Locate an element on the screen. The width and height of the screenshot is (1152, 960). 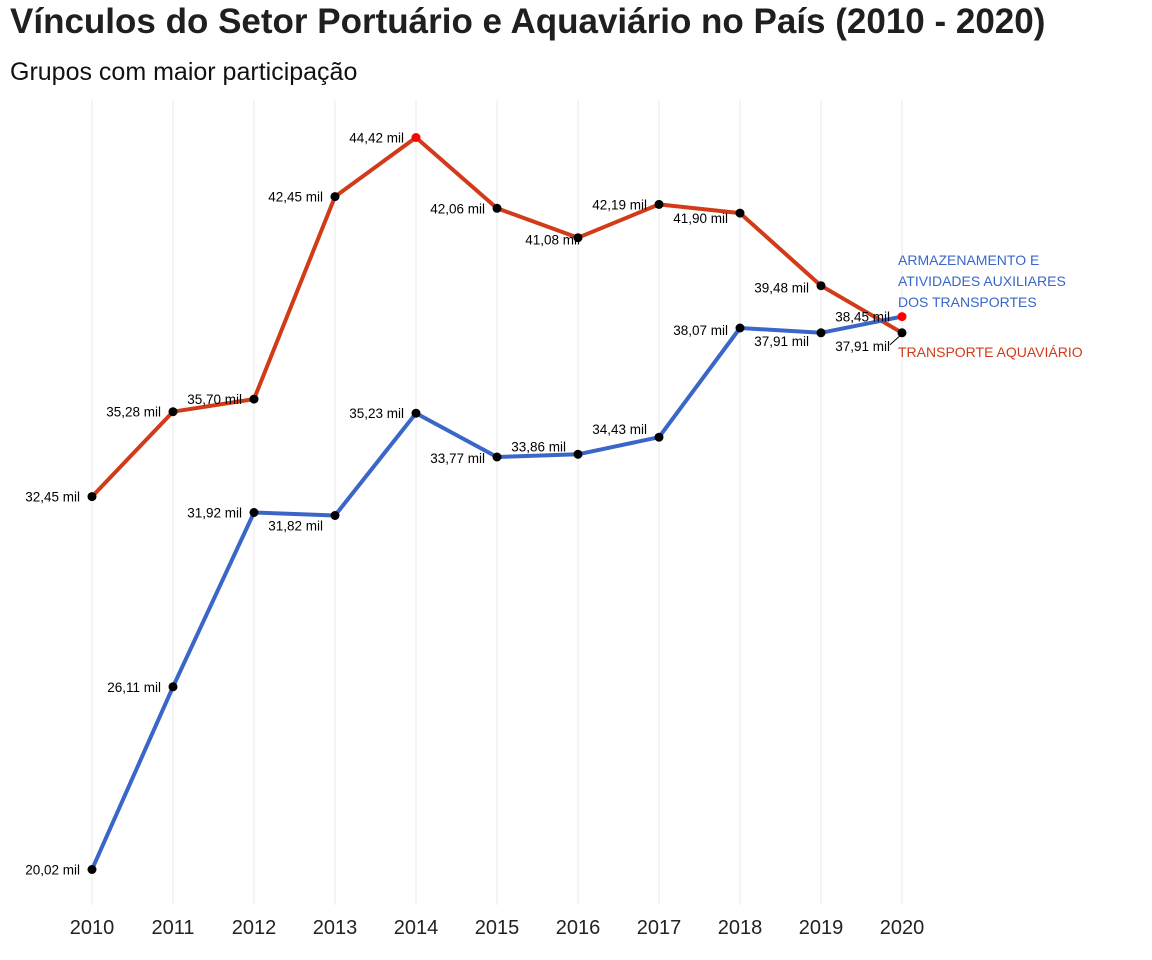
data-label-transporte-2010: 32,45 mil is located at coordinates (52, 497).